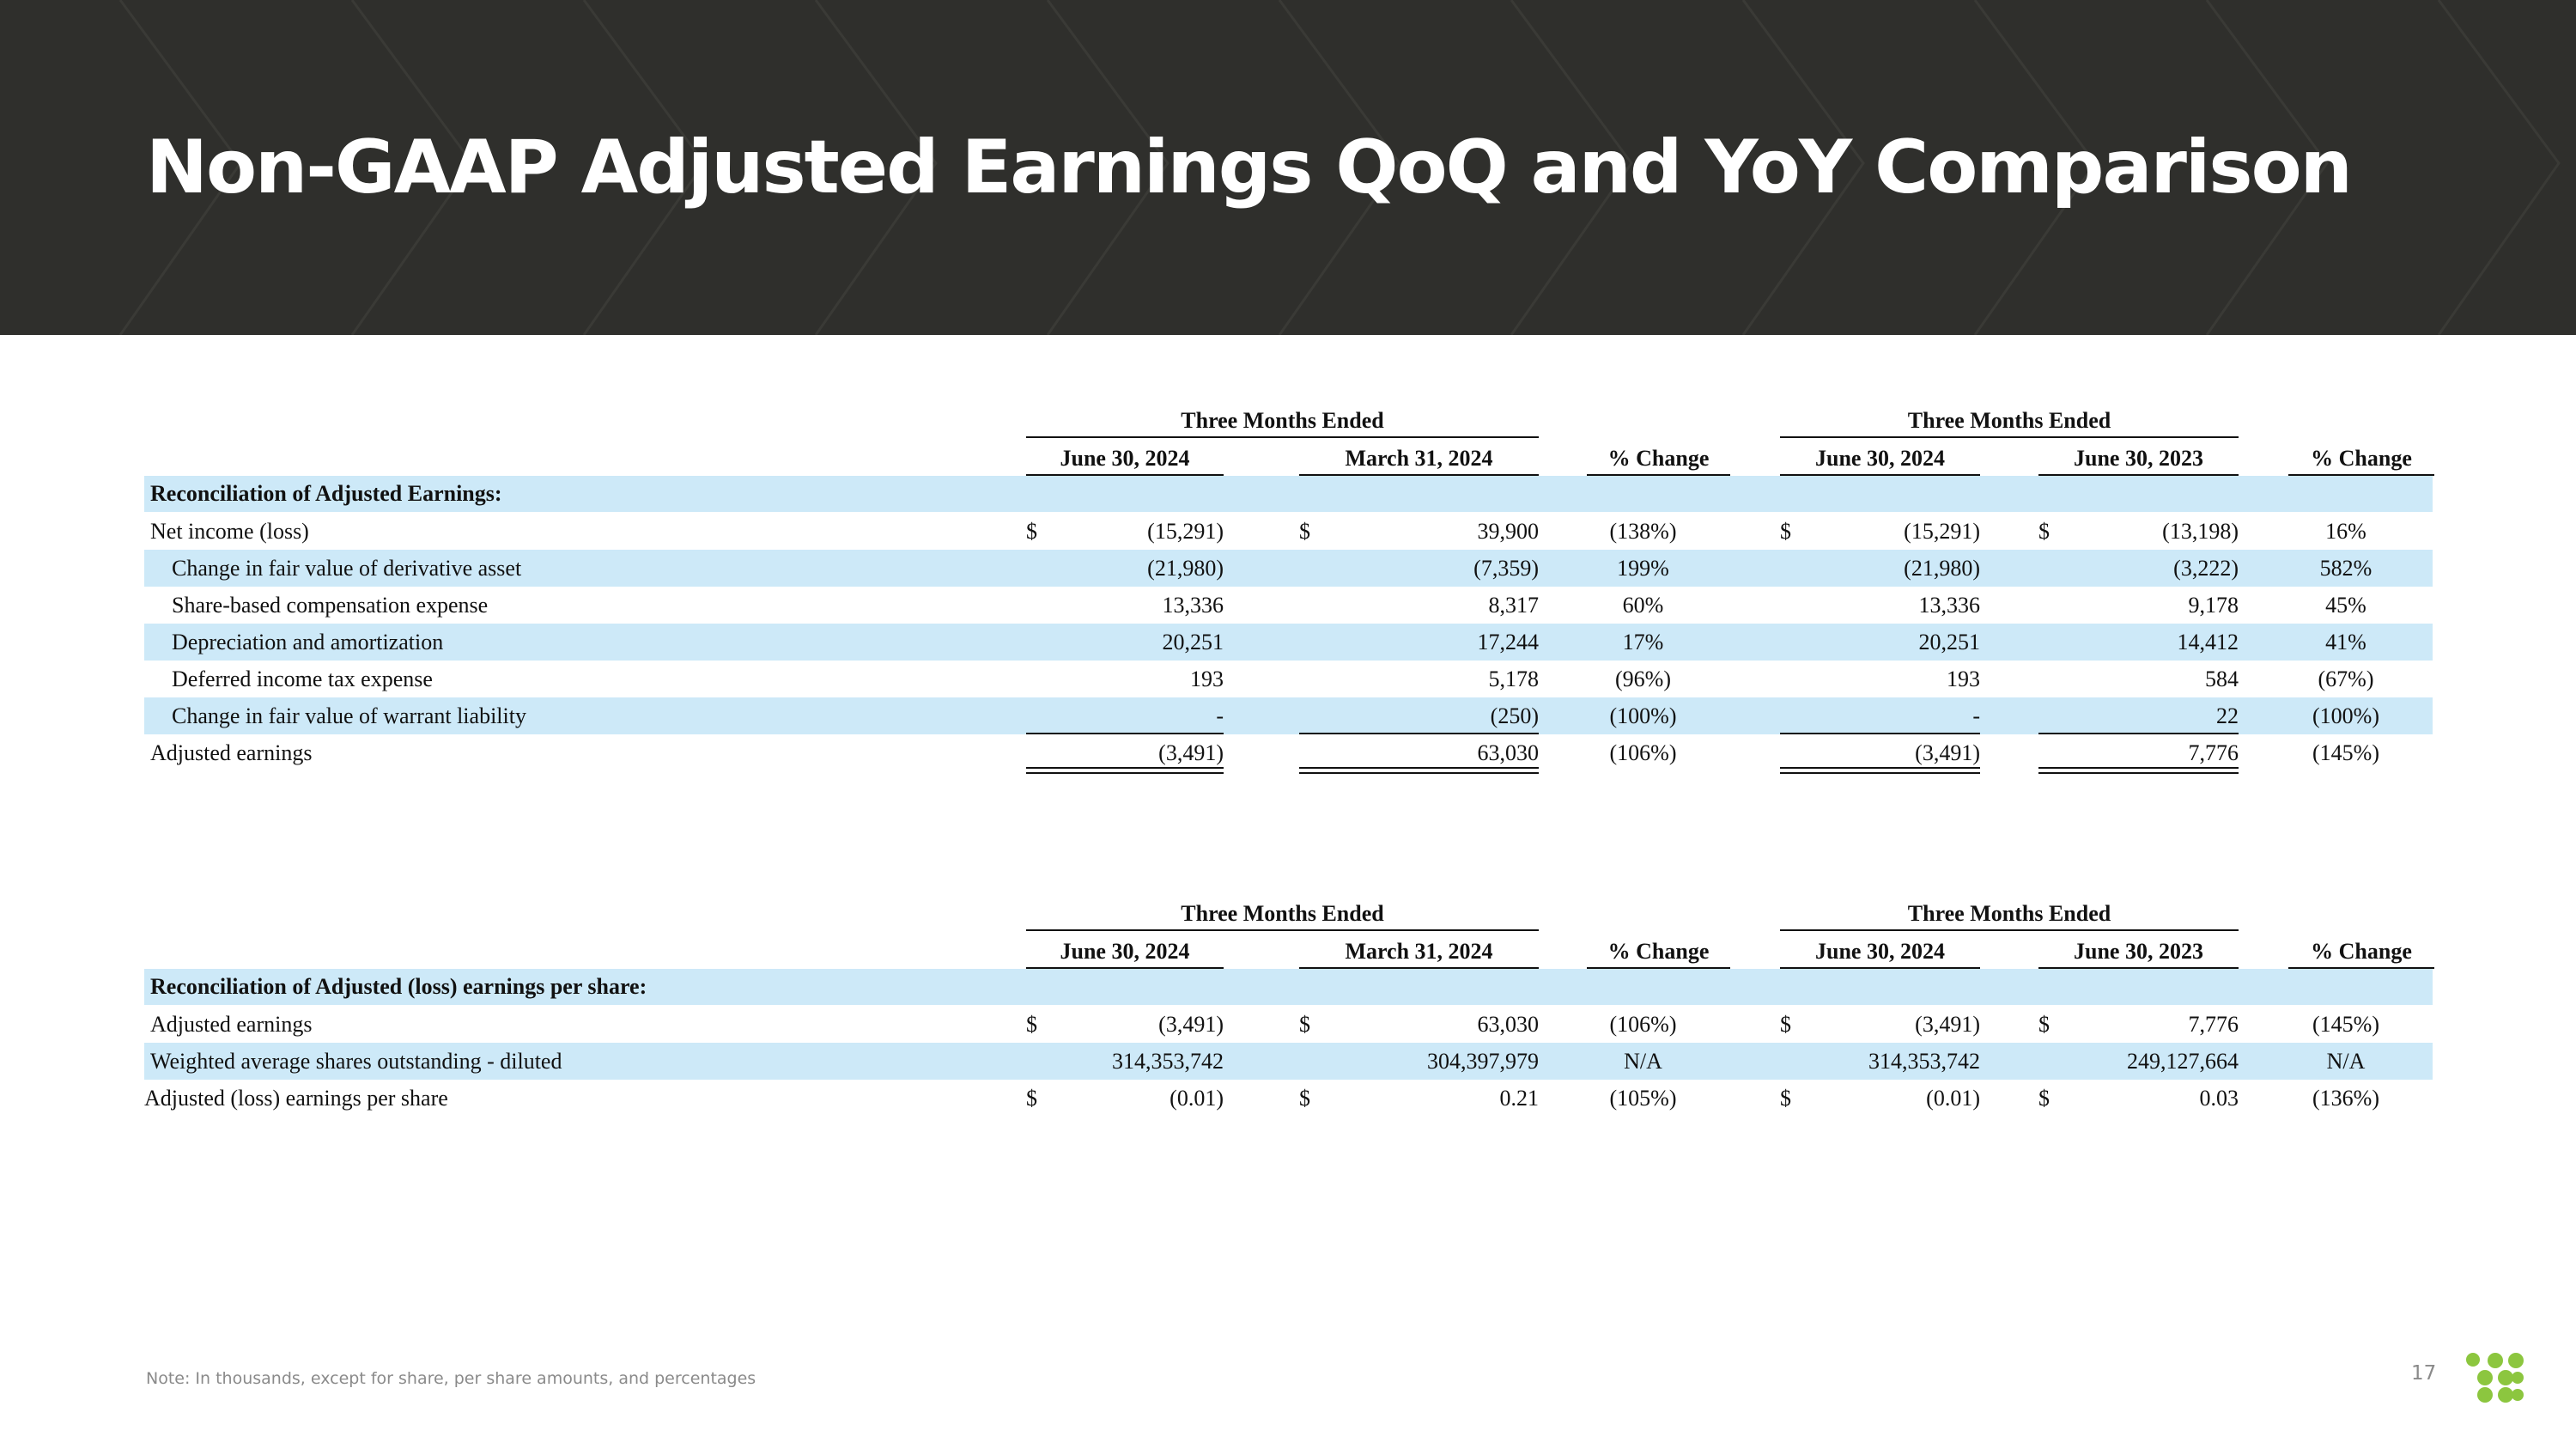 The image size is (2576, 1449). I want to click on cell-value: (21,980), so click(1942, 568).